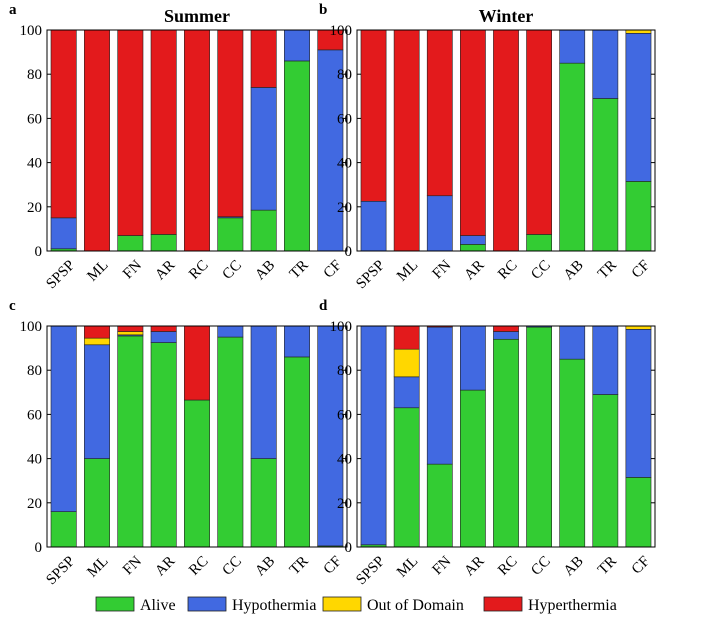 This screenshot has width=709, height=619. I want to click on y-tick-label-a: 80, so click(34, 75).